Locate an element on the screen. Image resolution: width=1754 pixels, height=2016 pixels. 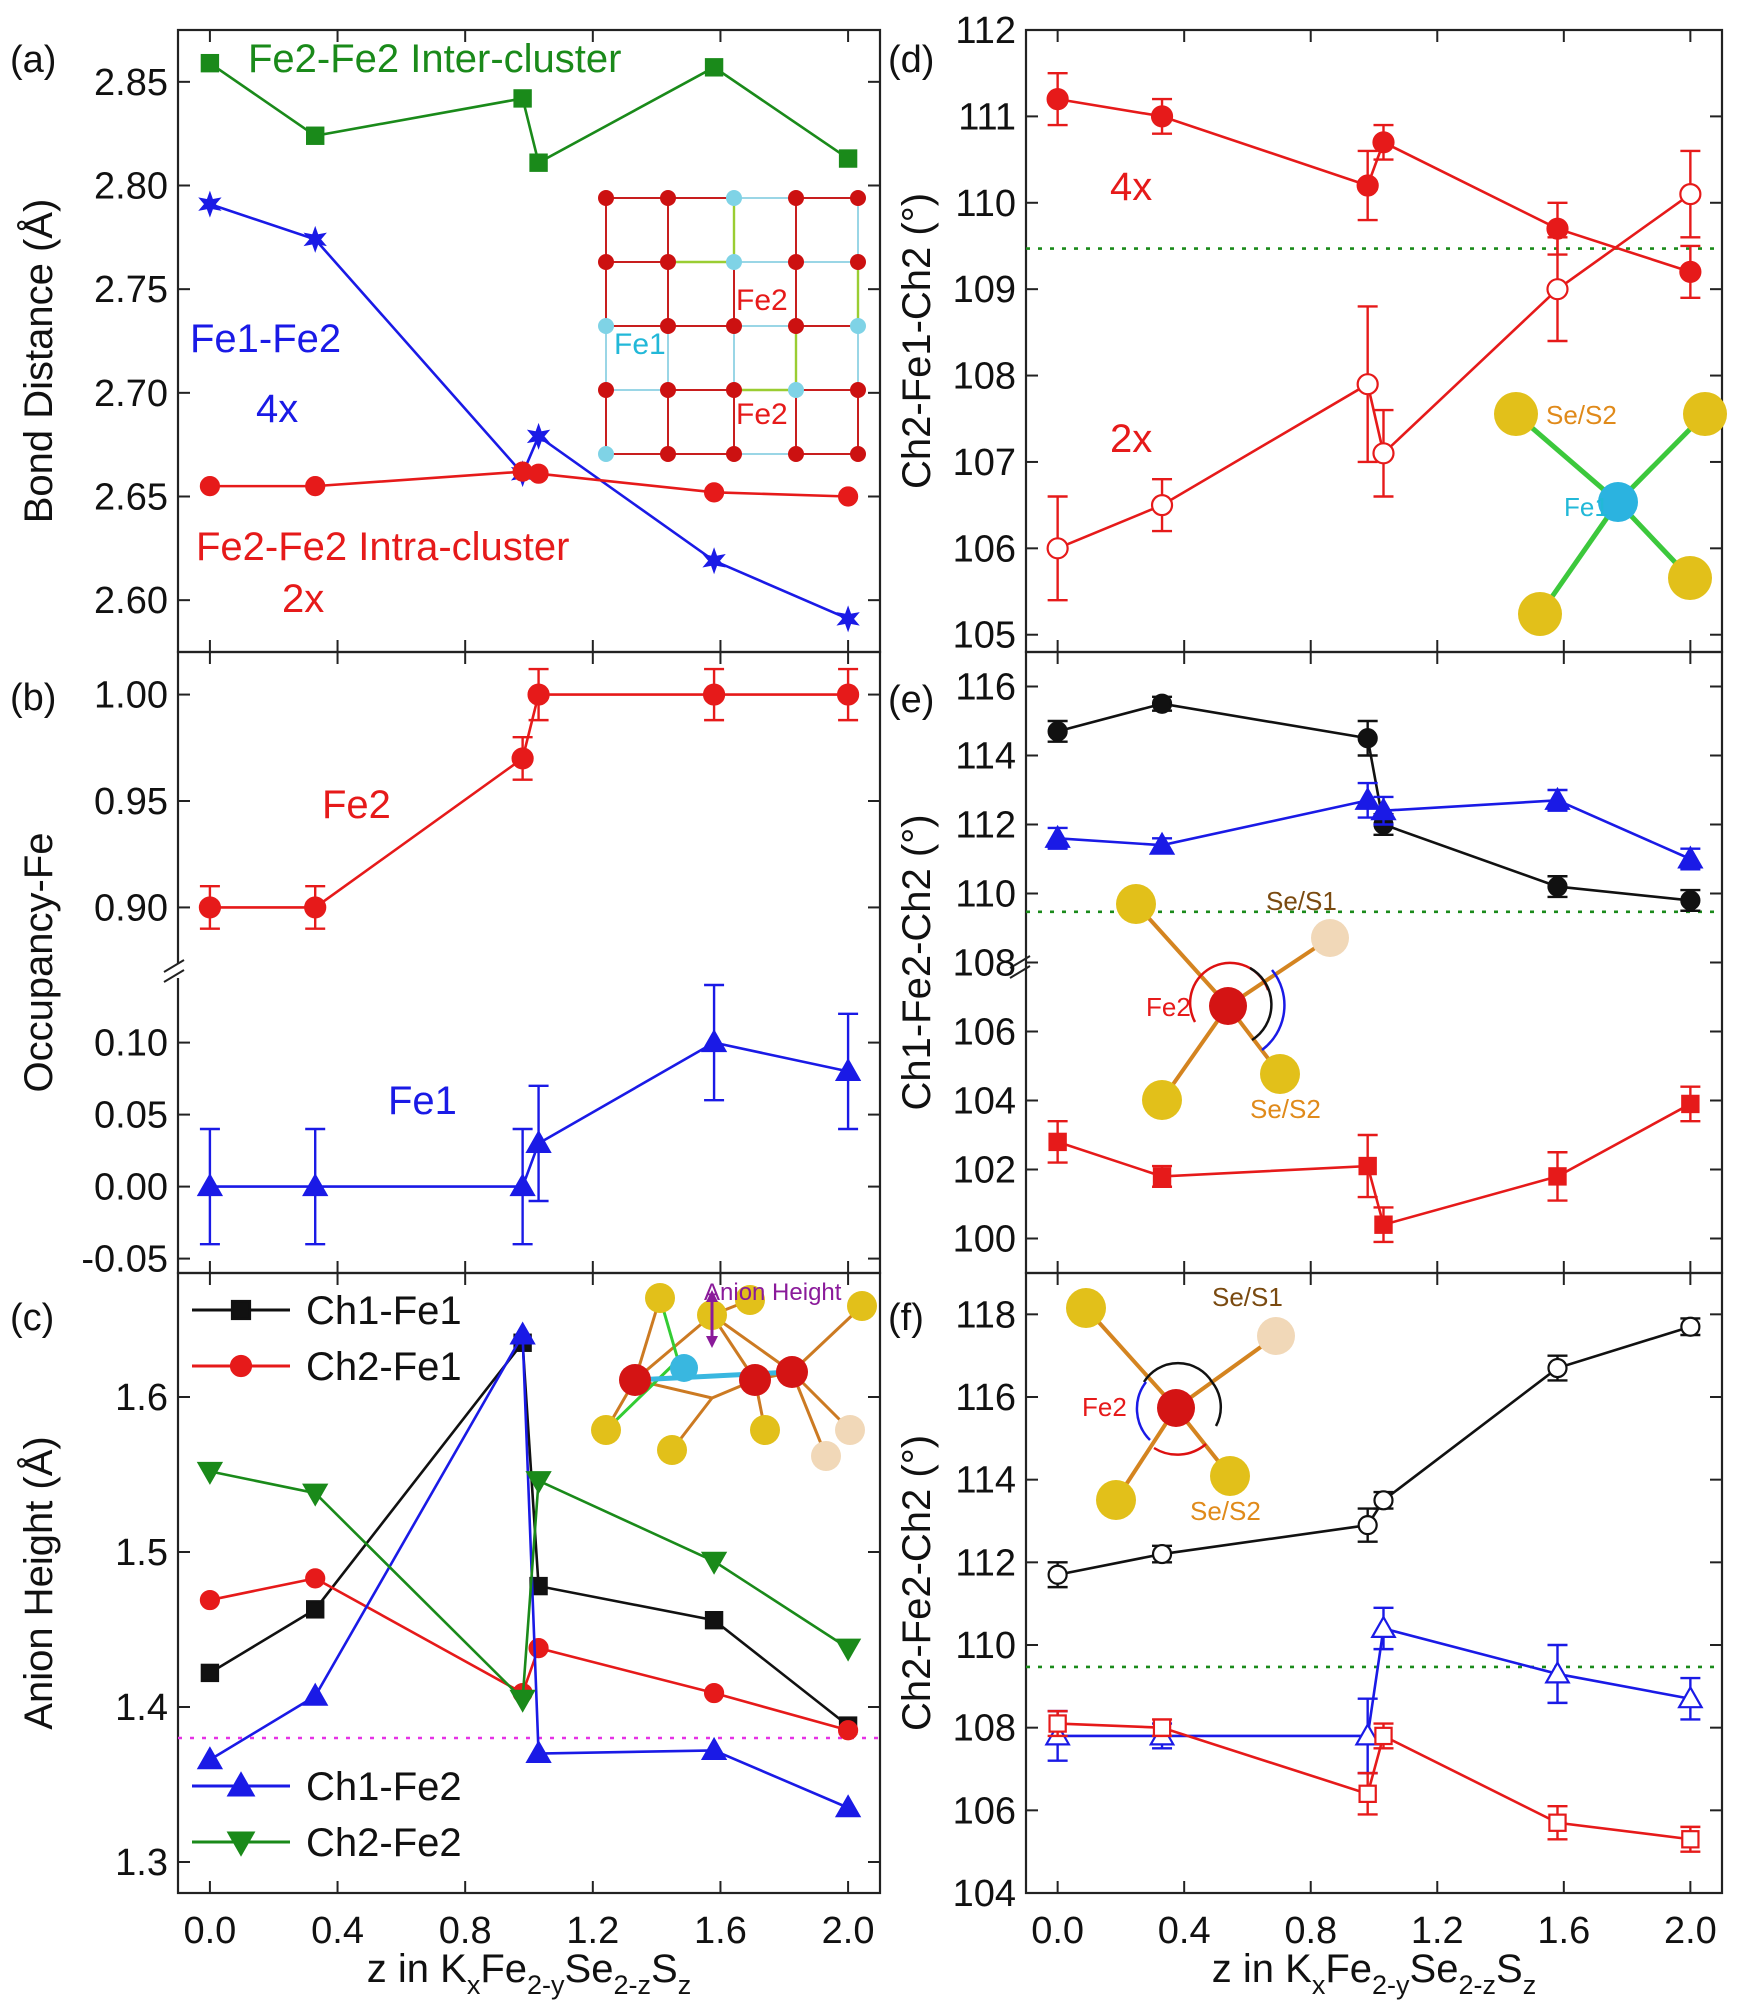
panel-f-frame is located at coordinates (1374, 1583).